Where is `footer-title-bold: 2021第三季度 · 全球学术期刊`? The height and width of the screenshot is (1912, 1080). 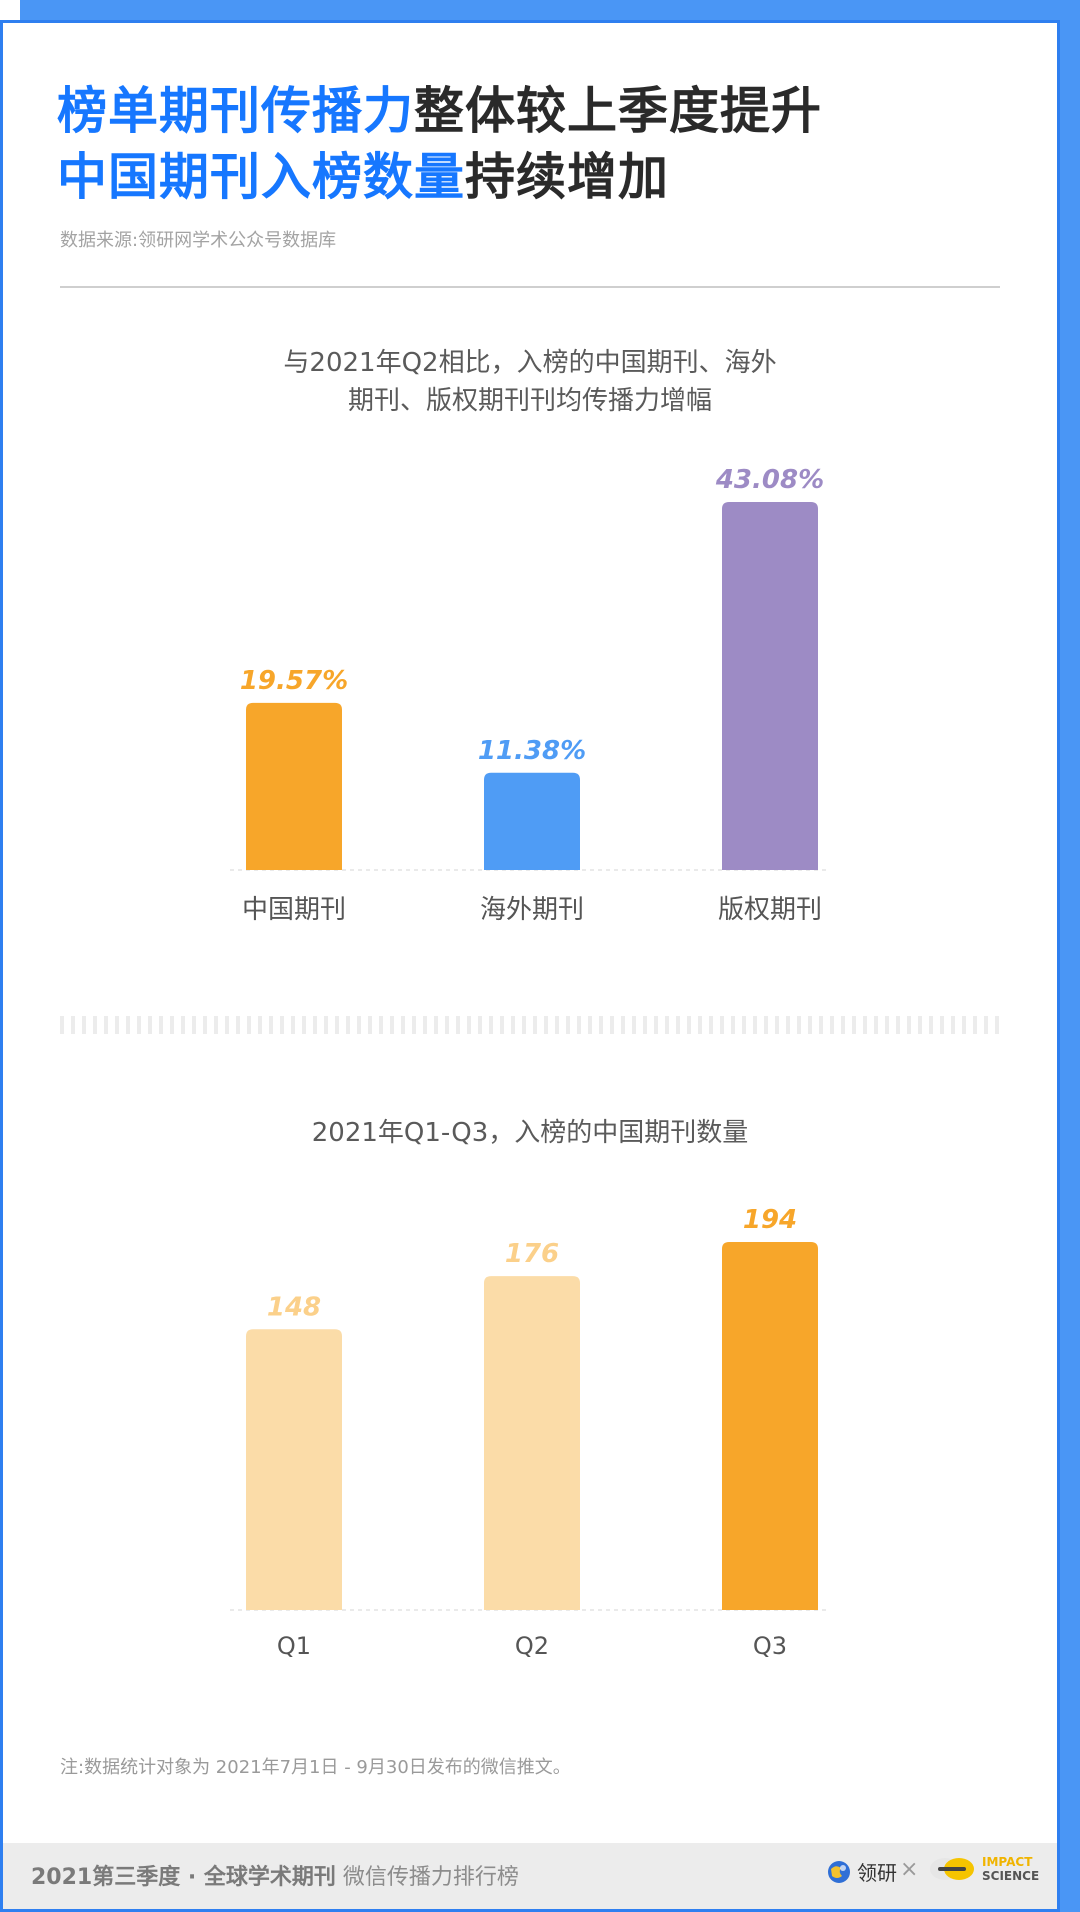 footer-title-bold: 2021第三季度 · 全球学术期刊 is located at coordinates (183, 1877).